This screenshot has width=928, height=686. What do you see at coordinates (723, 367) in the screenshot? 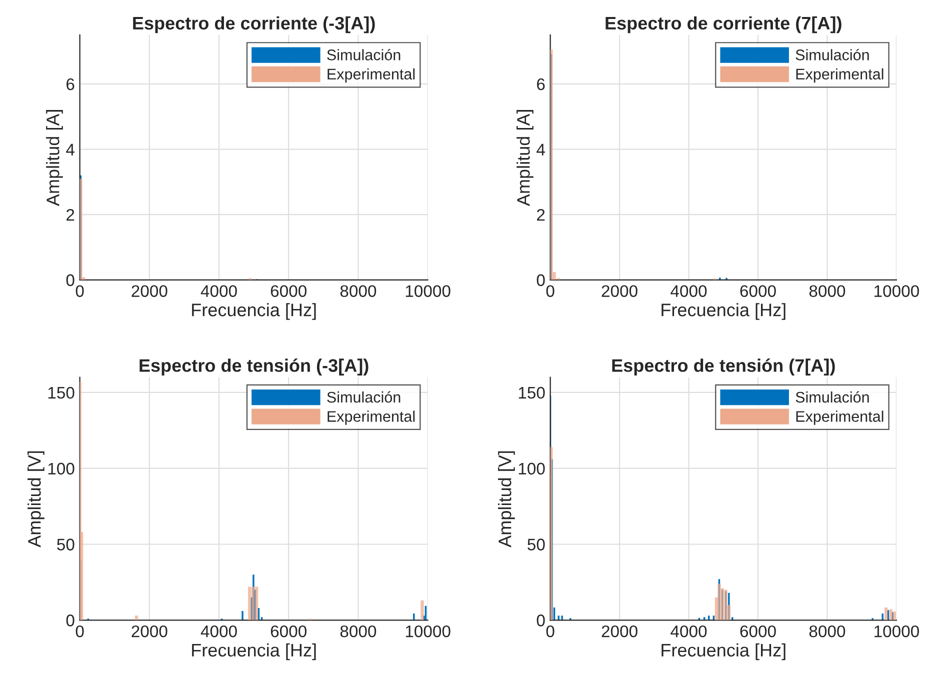
I see `chart-title: Espectro de tensión (7[A])` at bounding box center [723, 367].